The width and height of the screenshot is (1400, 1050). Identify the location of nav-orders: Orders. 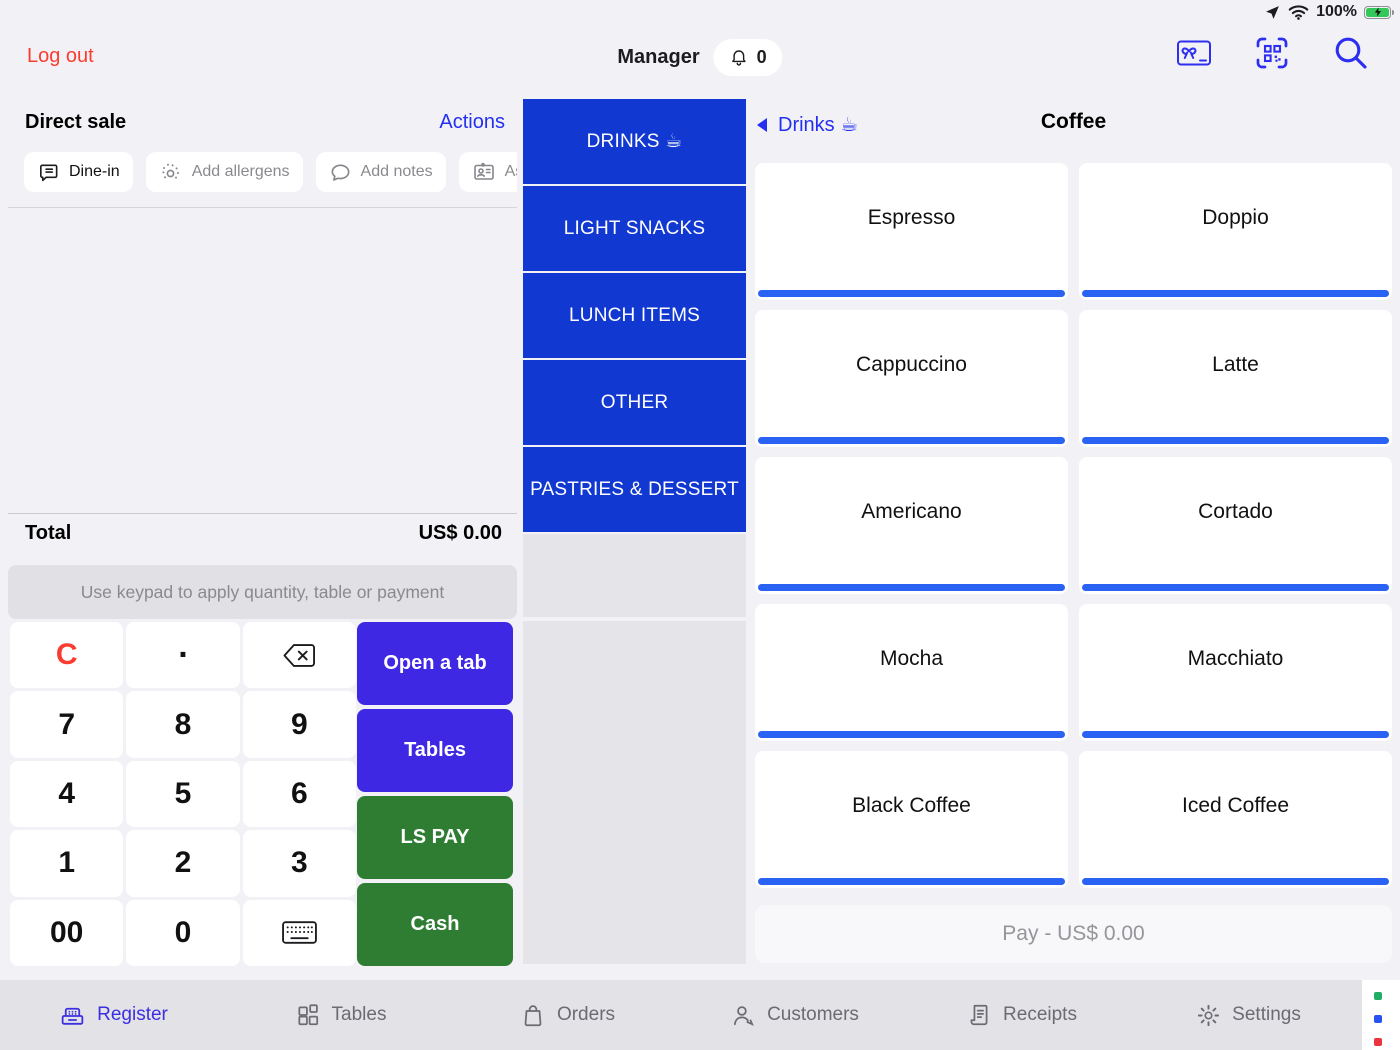
(567, 1015).